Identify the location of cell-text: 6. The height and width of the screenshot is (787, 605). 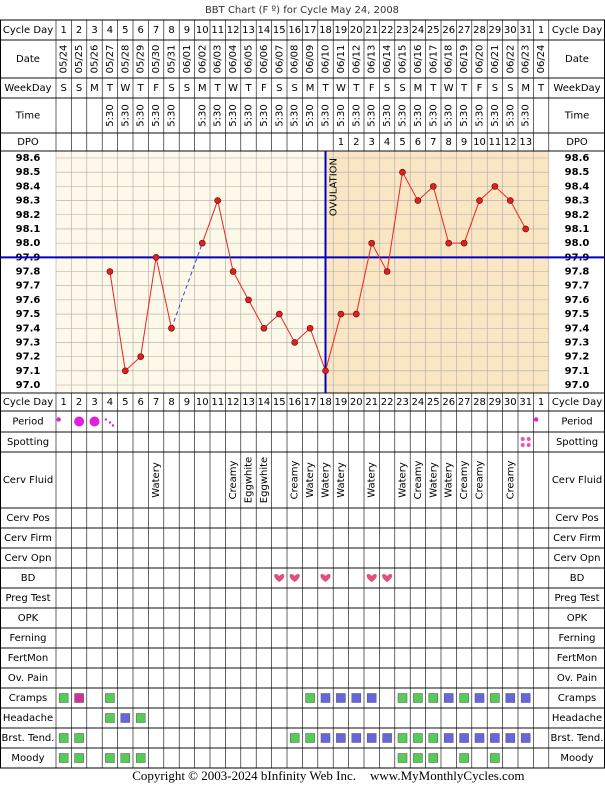
(418, 142).